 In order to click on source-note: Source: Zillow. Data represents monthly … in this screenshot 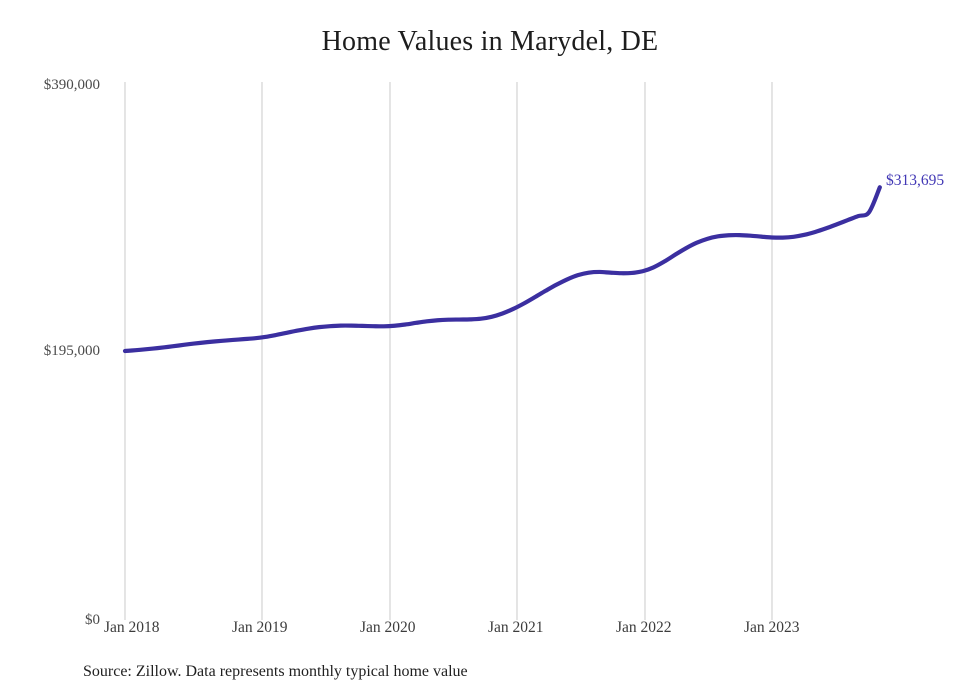, I will do `click(275, 671)`.